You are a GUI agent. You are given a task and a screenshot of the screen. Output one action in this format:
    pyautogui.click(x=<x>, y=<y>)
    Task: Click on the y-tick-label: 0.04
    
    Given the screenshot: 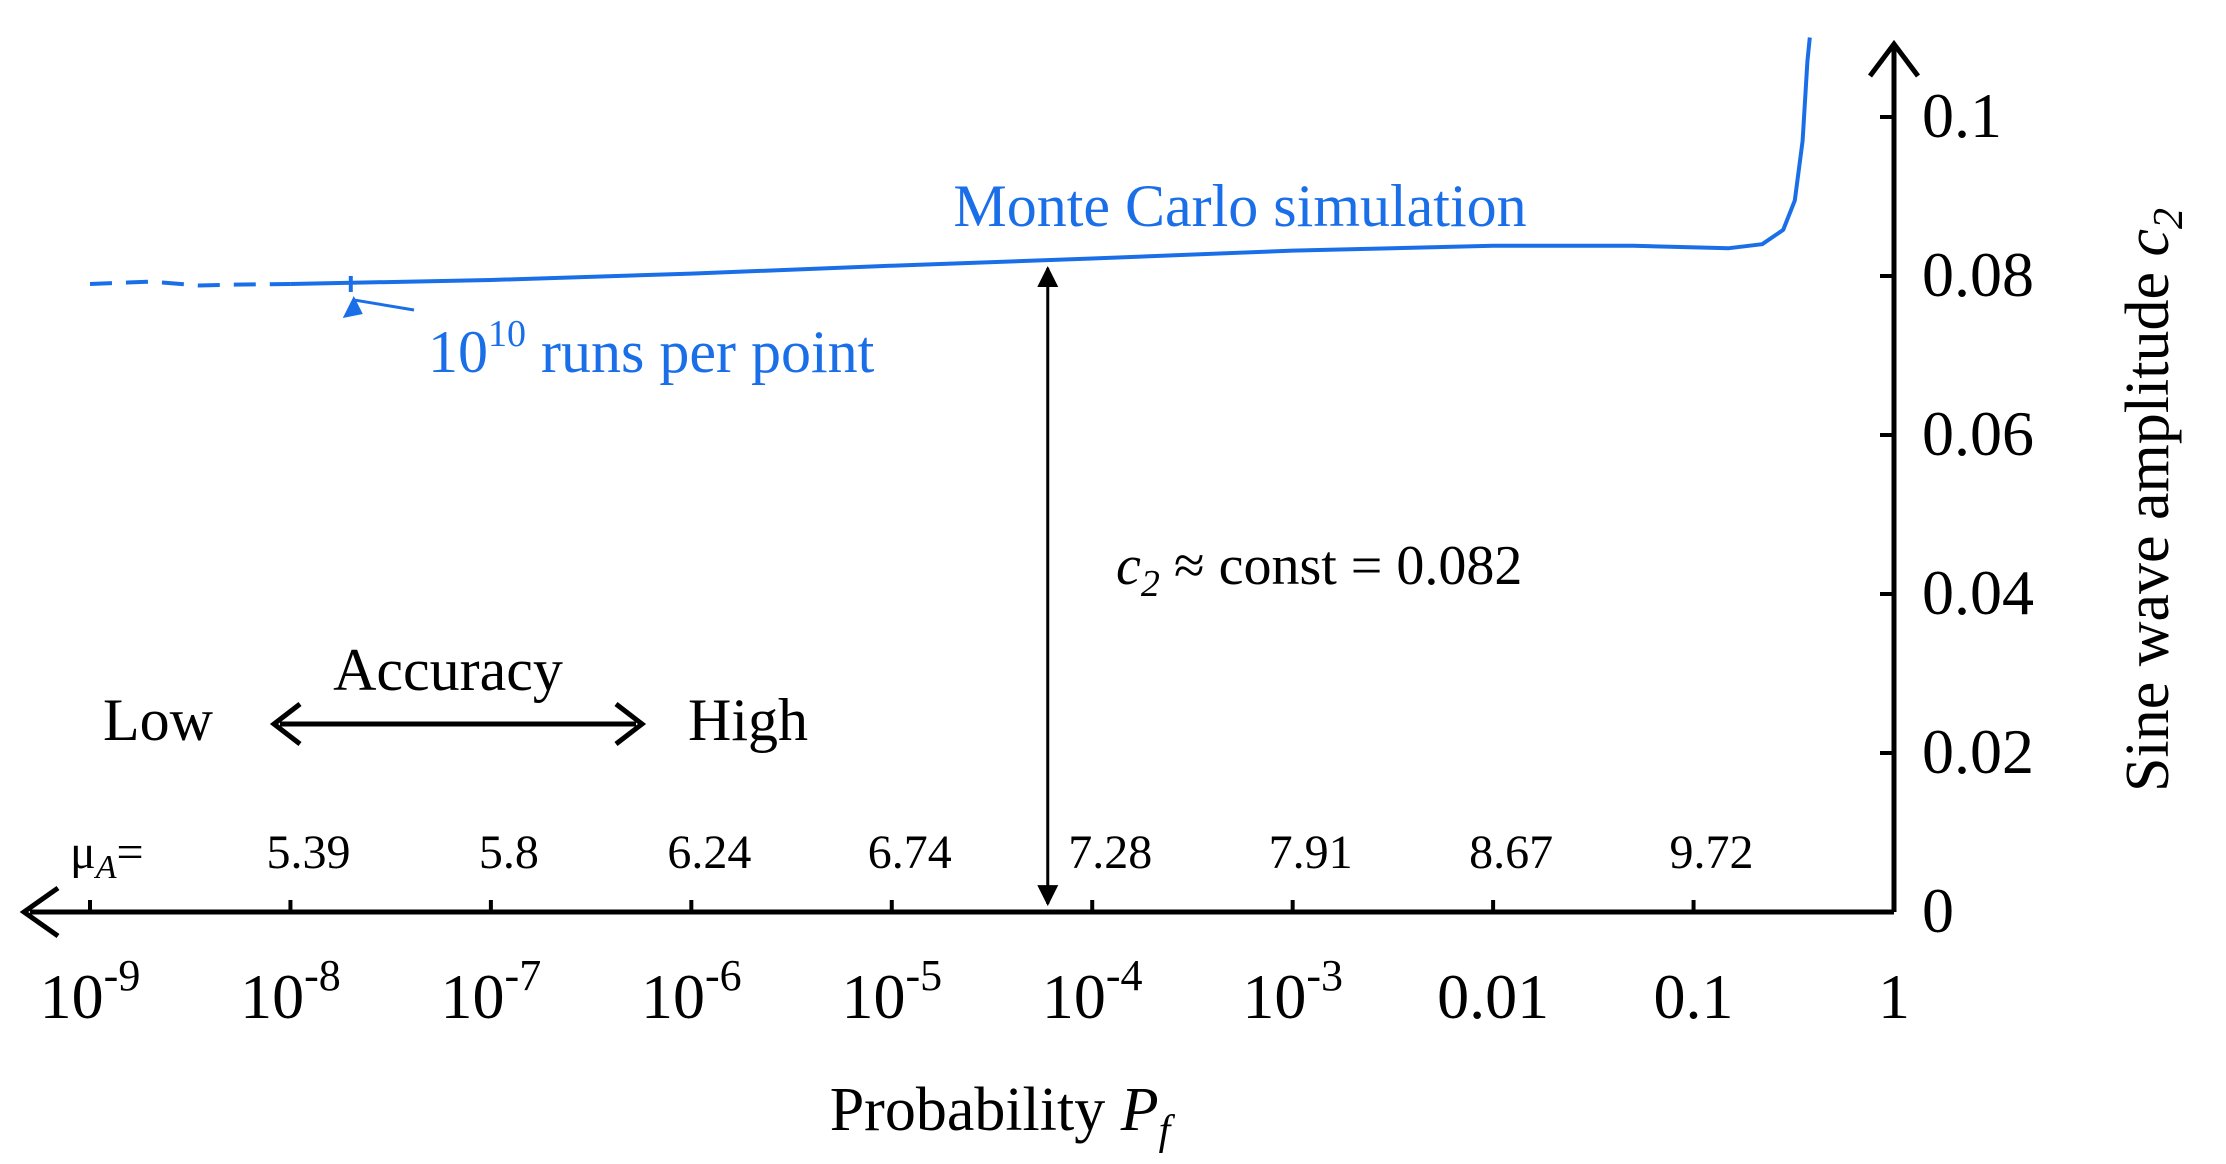 What is the action you would take?
    pyautogui.click(x=1978, y=592)
    